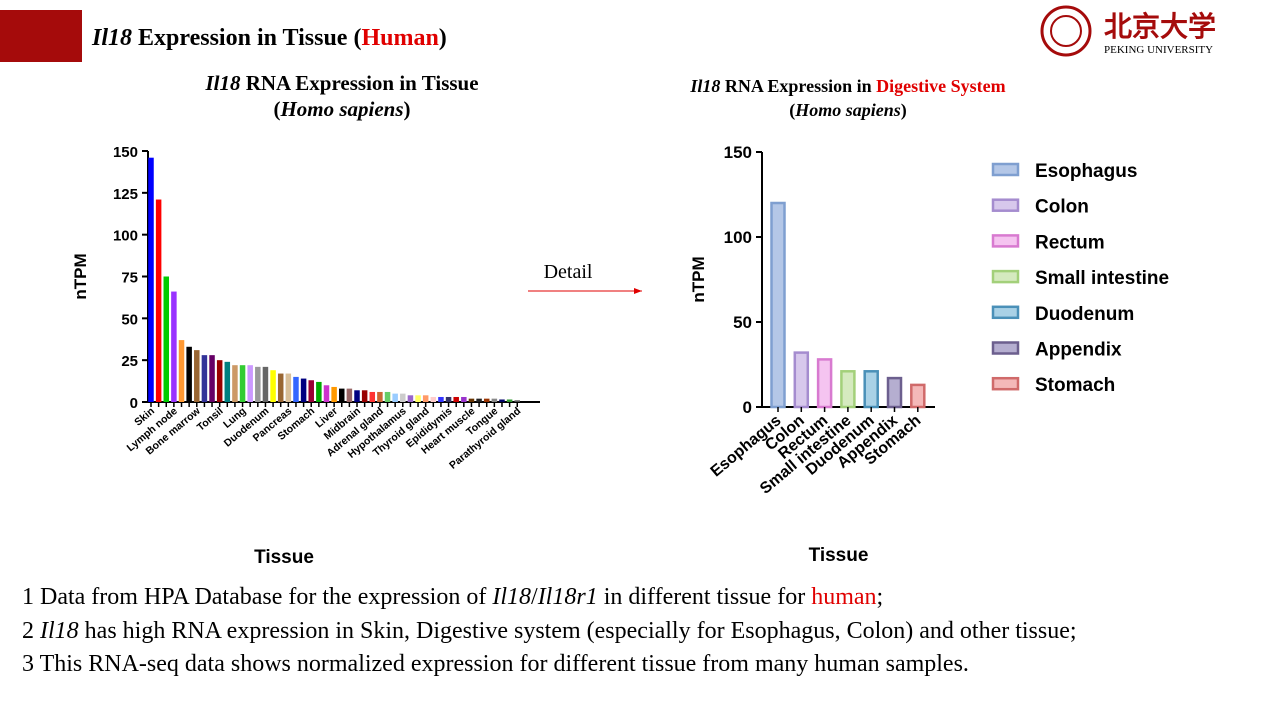  Describe the element at coordinates (59, 631) in the screenshot. I see `note-part: Il18` at that location.